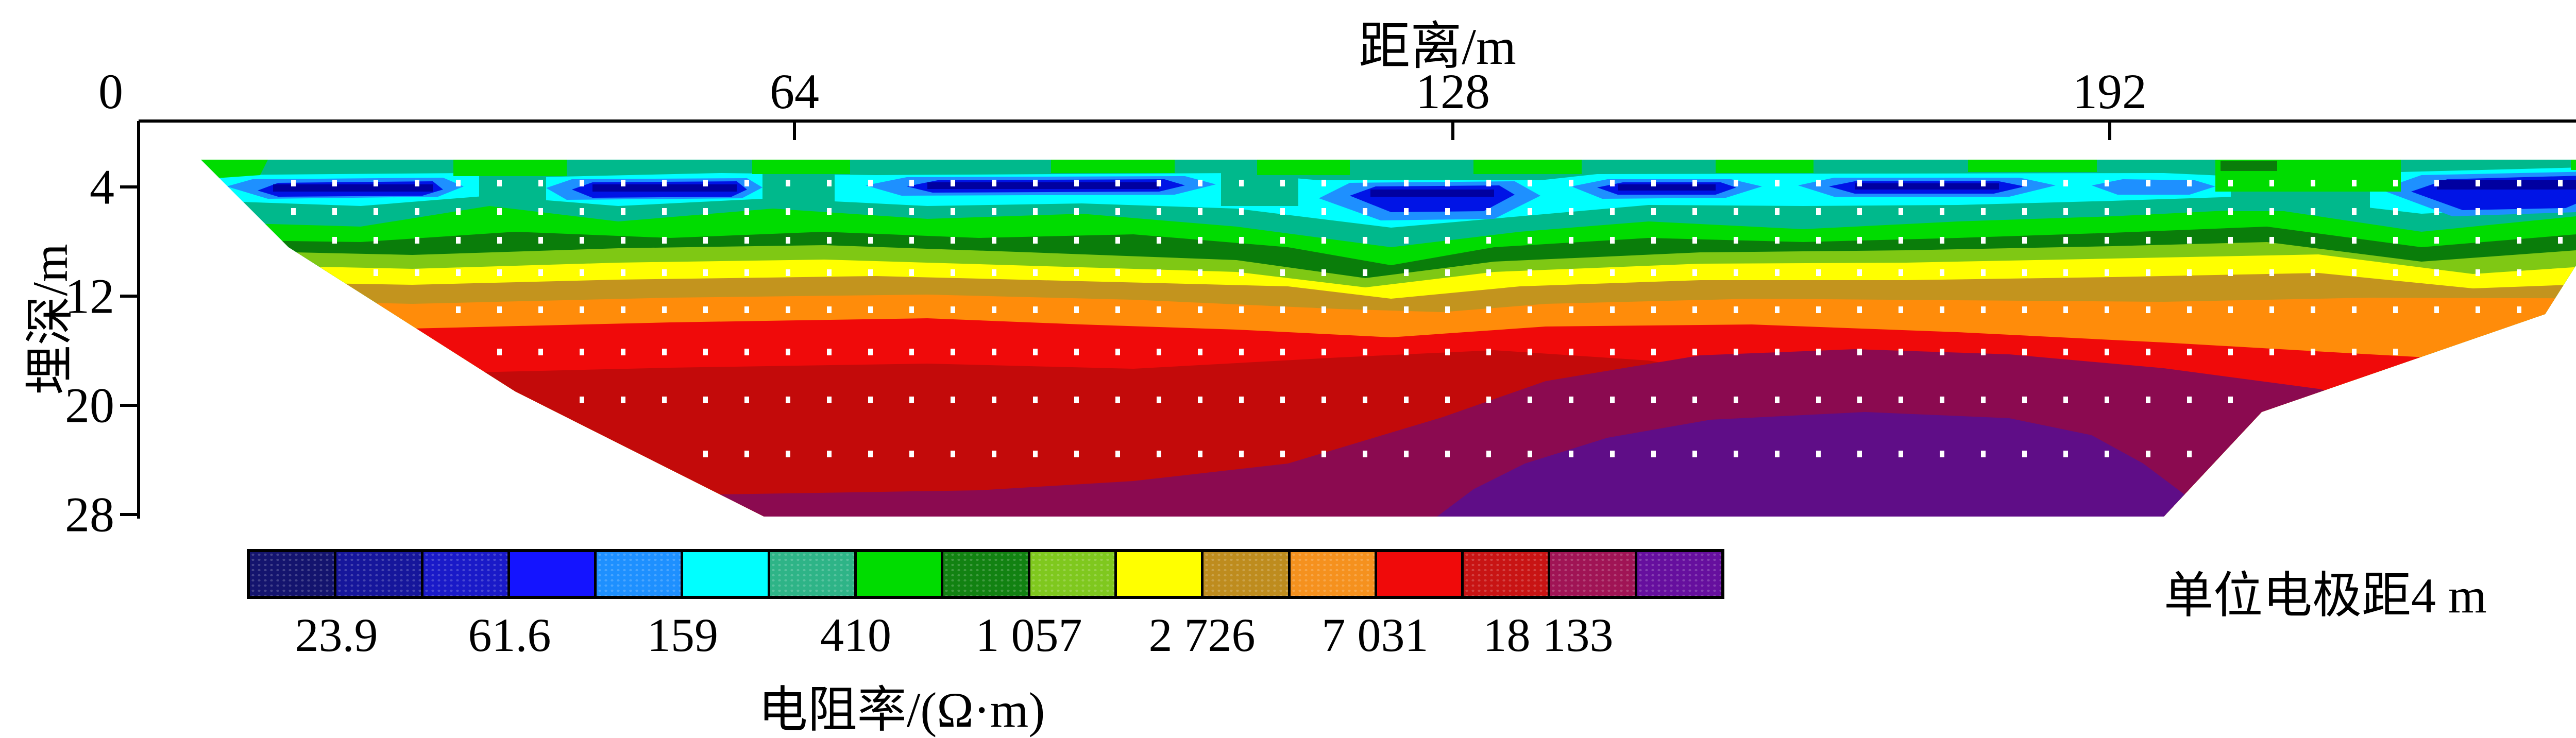 The width and height of the screenshot is (2576, 738). I want to click on colorbar-caption: 电阻率/(Ω·m), so click(901, 709).